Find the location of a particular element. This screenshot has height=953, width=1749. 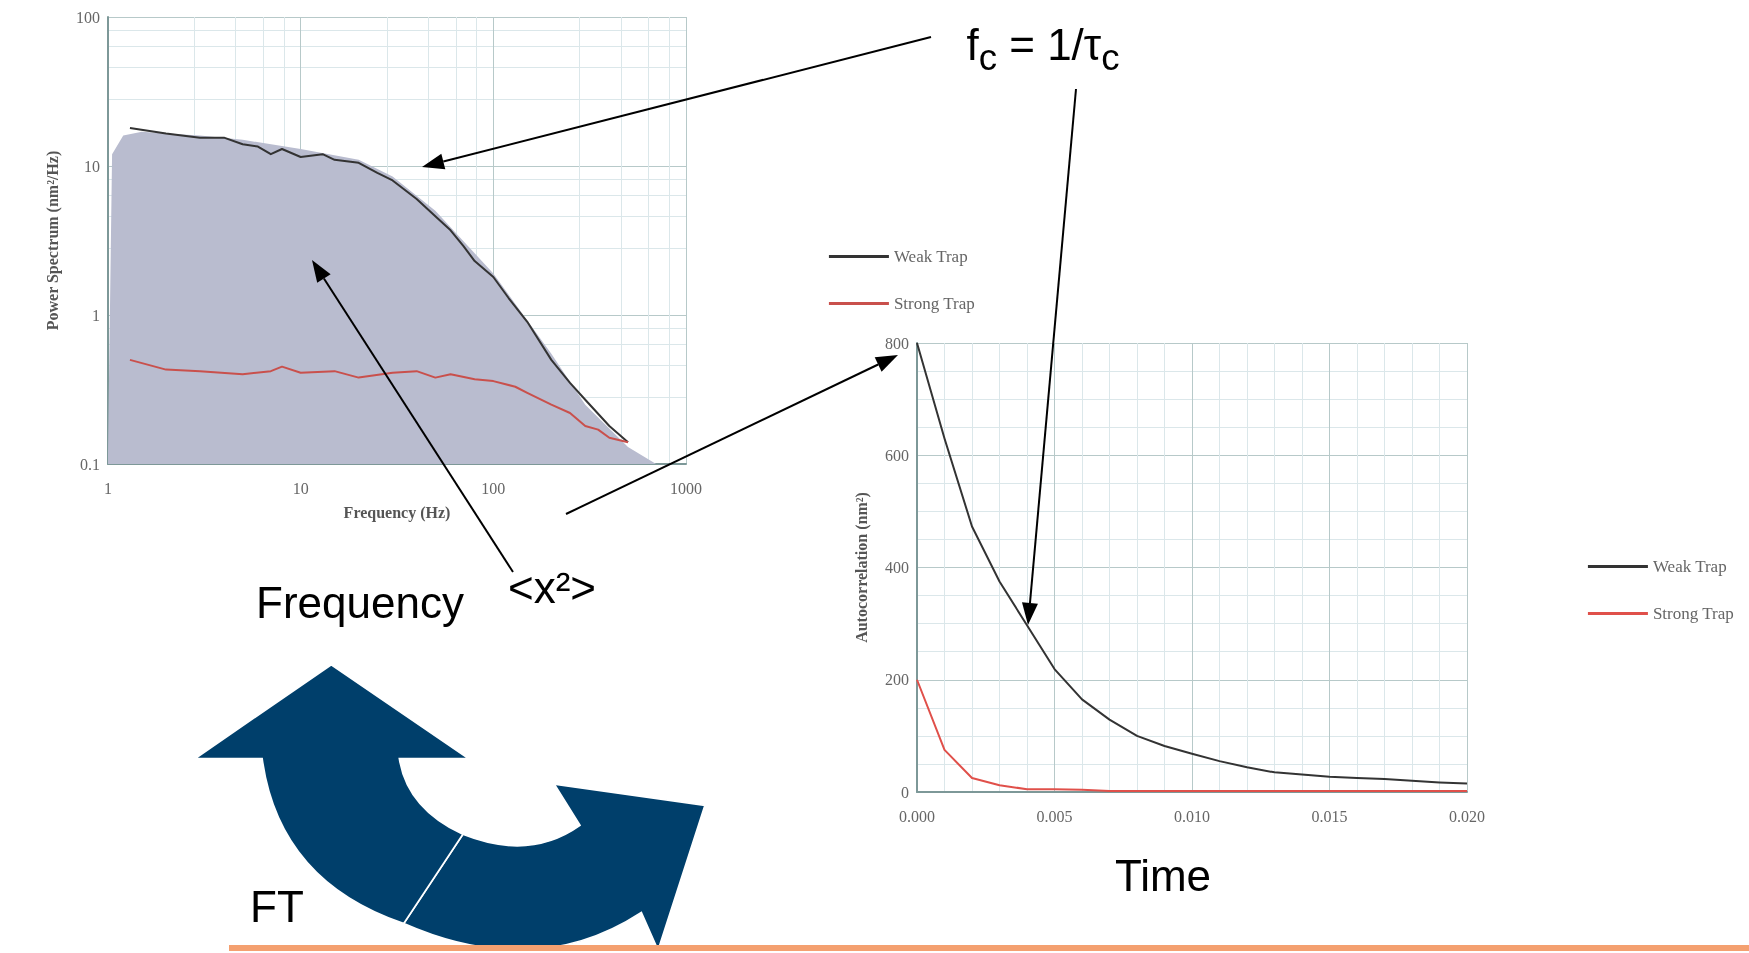

y-axis-title: Autocorrelation (nm²) is located at coordinates (861, 567).